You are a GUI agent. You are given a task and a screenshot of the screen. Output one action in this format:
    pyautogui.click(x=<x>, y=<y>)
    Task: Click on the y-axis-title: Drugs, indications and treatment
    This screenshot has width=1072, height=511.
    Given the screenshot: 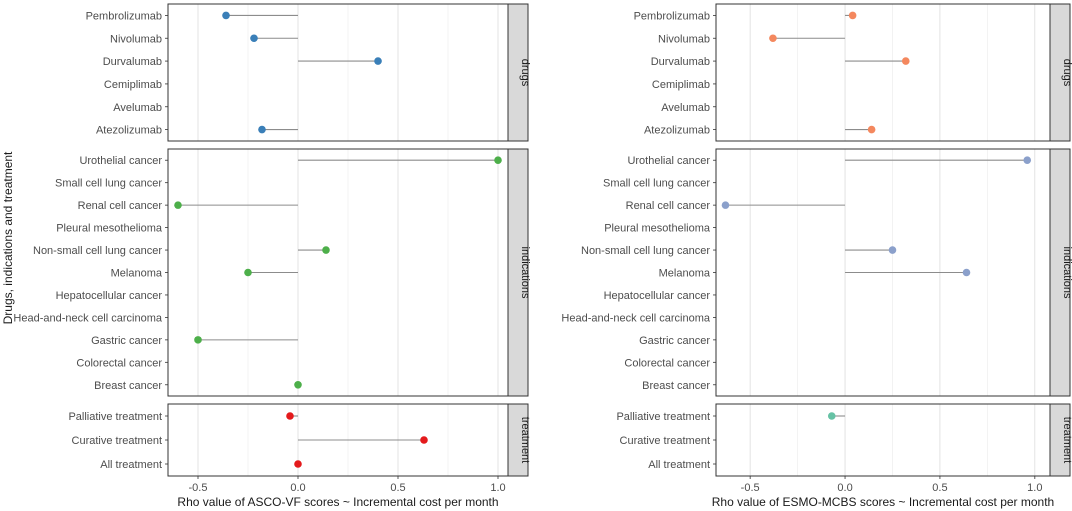 What is the action you would take?
    pyautogui.click(x=8, y=237)
    